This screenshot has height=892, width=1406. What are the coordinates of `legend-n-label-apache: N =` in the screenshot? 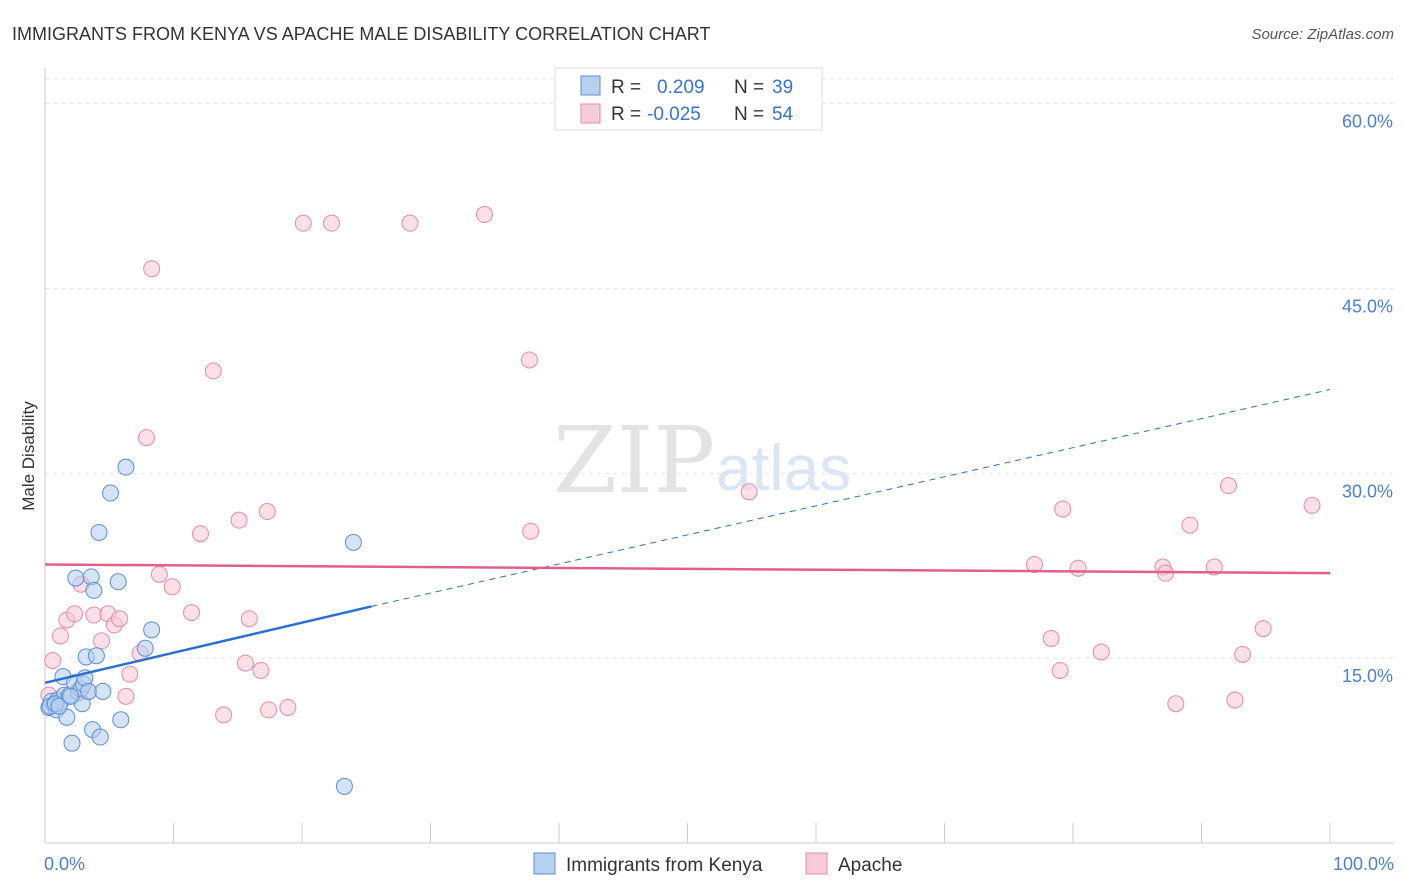 It's located at (749, 114).